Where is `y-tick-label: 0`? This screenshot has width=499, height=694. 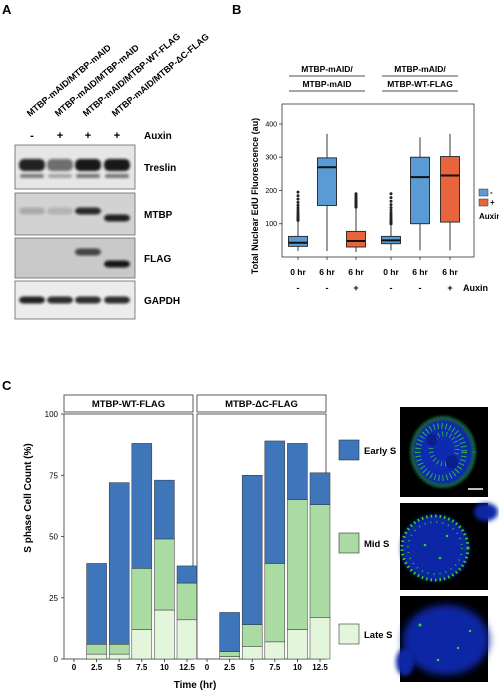 y-tick-label: 0 is located at coordinates (56, 659).